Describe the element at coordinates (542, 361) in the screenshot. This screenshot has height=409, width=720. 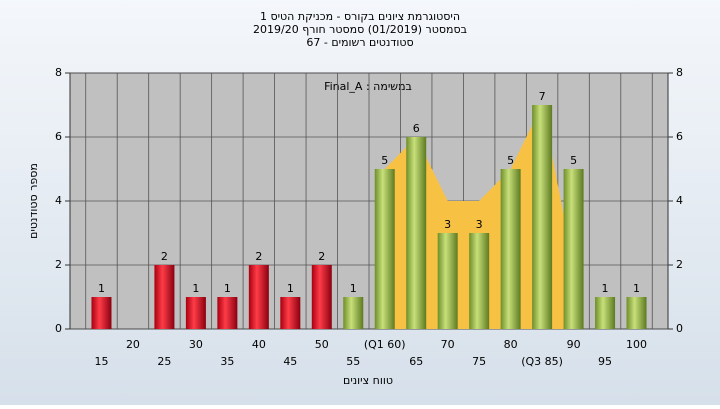
I see `x-tick-label: (Q3 85)` at that location.